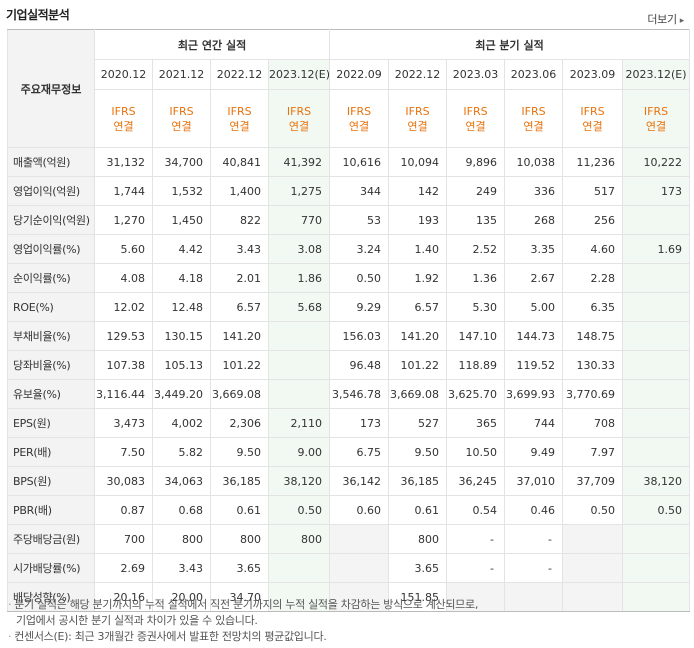 The height and width of the screenshot is (648, 694). What do you see at coordinates (299, 278) in the screenshot?
I see `value-cell: 1.86` at bounding box center [299, 278].